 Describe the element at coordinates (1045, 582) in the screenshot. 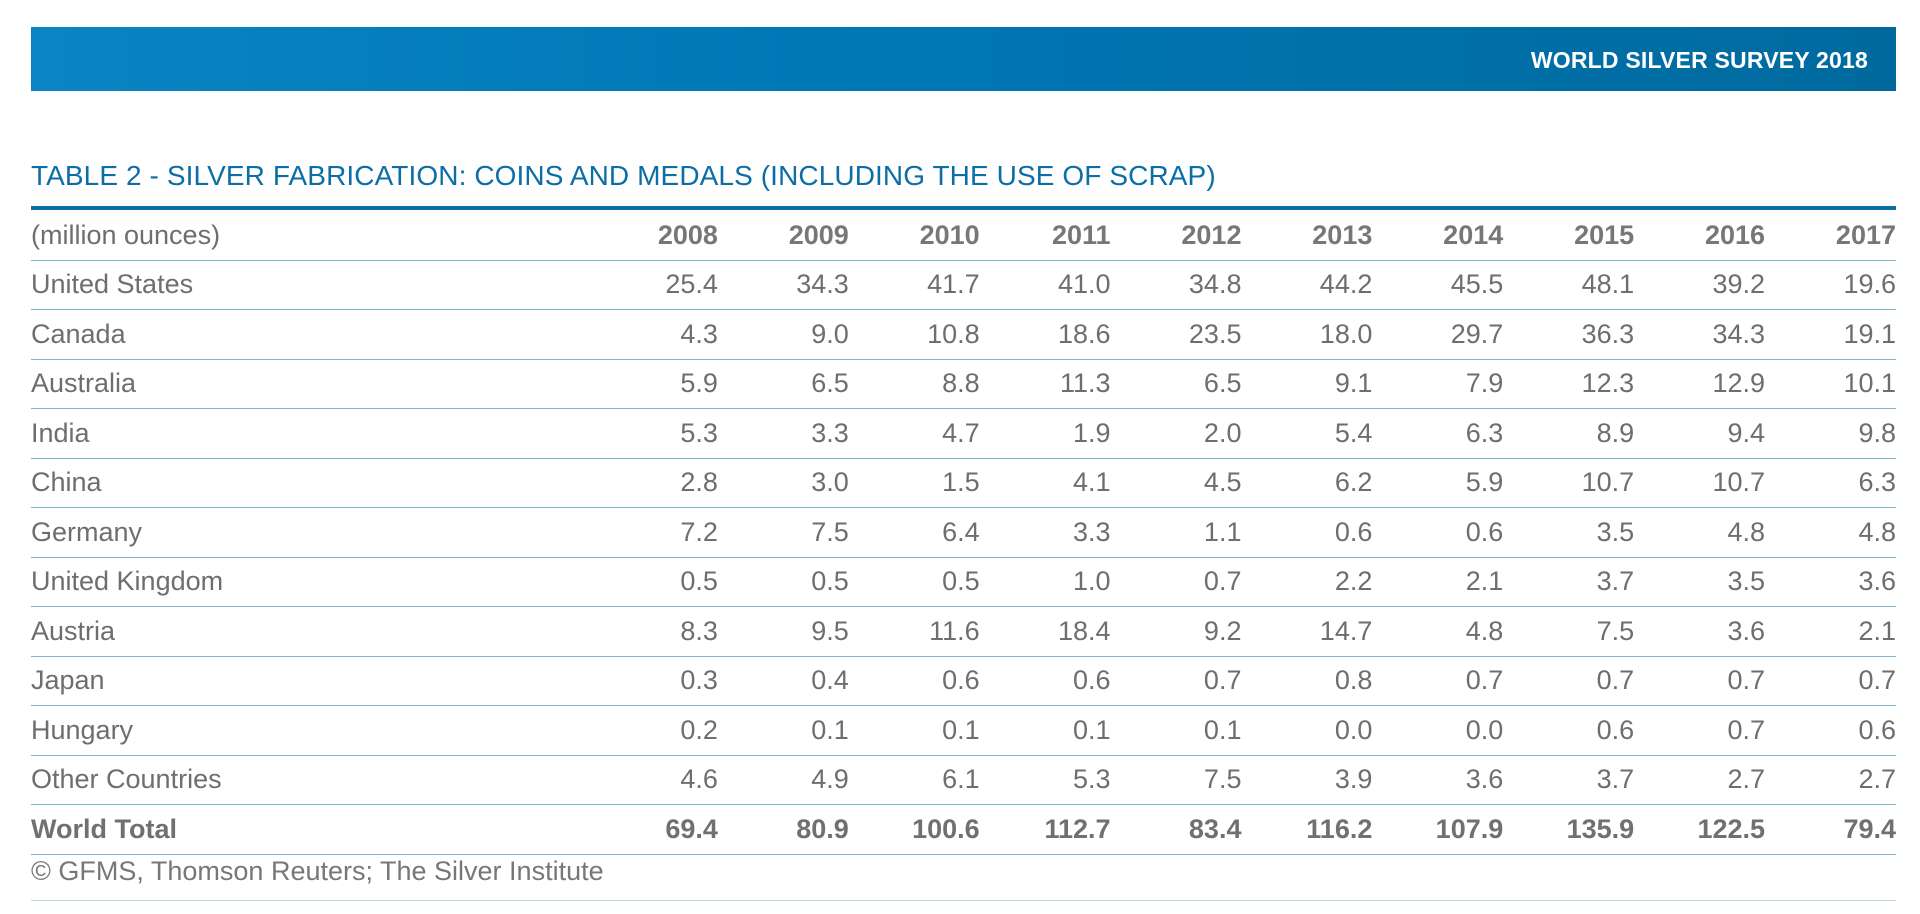

I see `value-cell: 1.0` at that location.